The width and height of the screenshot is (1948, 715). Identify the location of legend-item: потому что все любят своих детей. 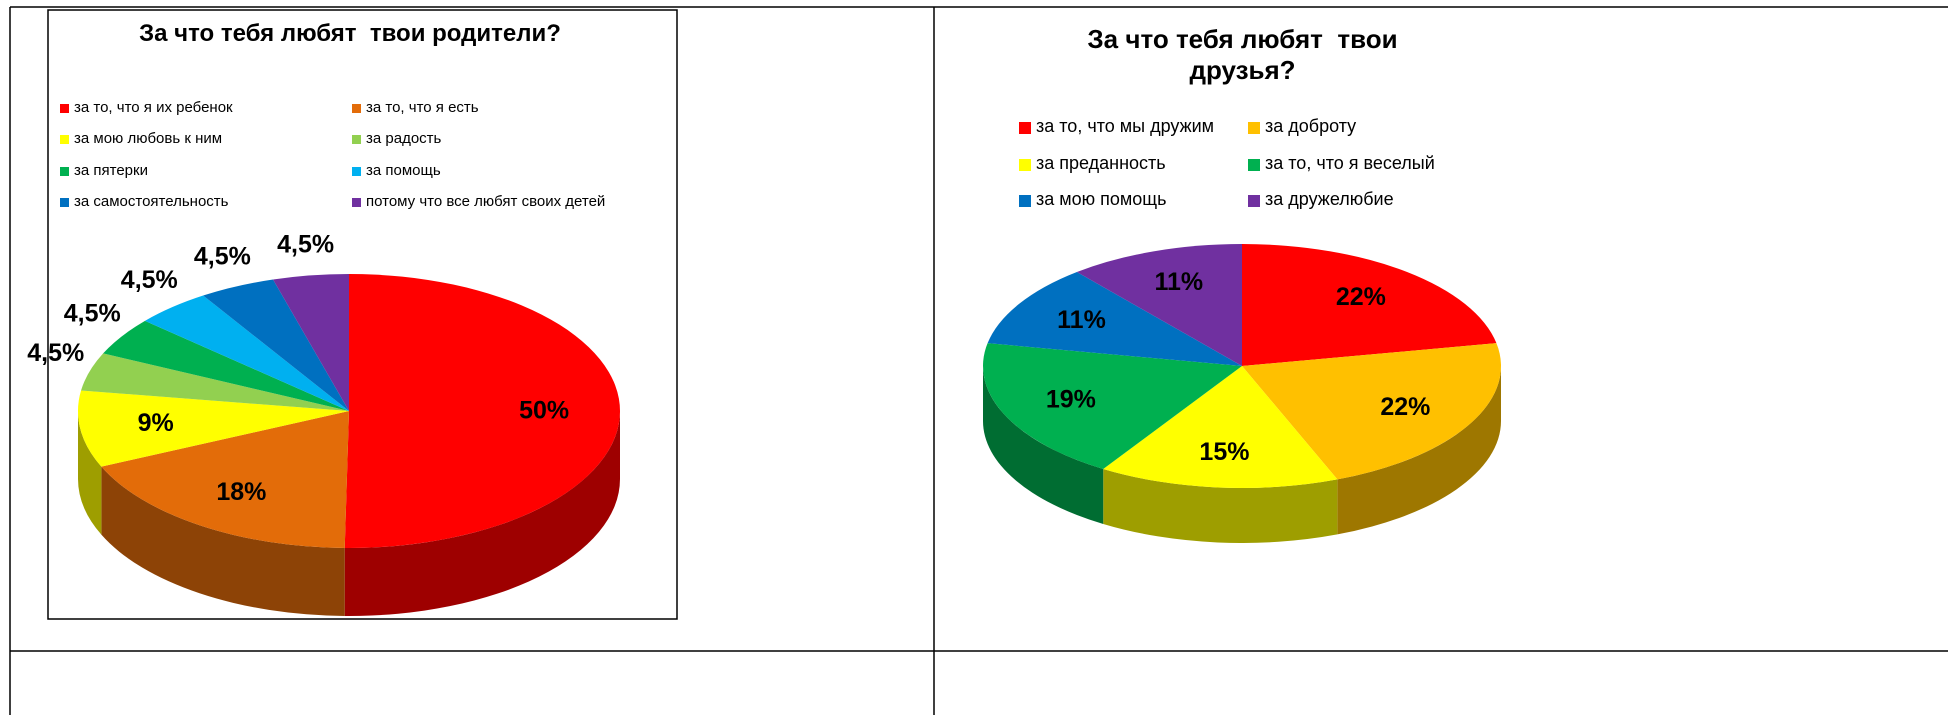
(478, 201).